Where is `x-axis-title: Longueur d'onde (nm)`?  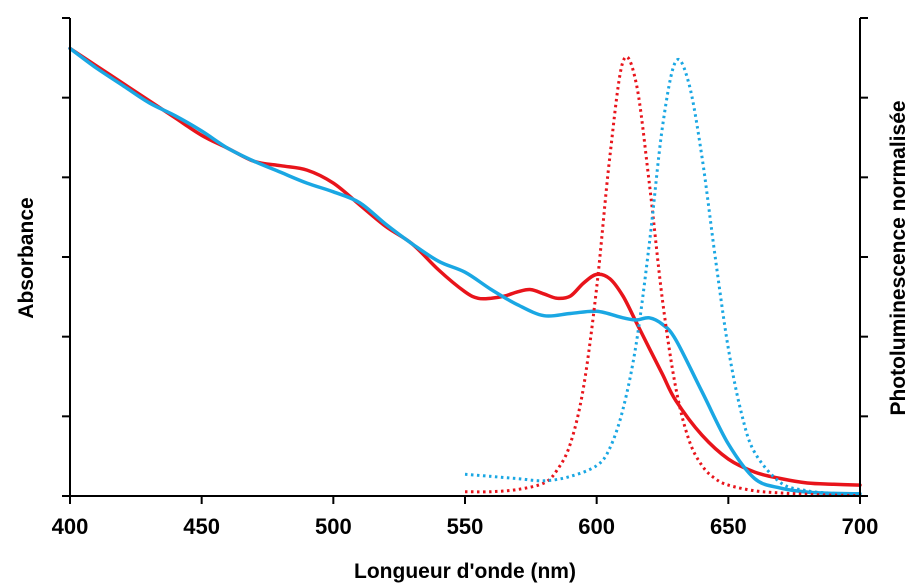
x-axis-title: Longueur d'onde (nm) is located at coordinates (465, 571).